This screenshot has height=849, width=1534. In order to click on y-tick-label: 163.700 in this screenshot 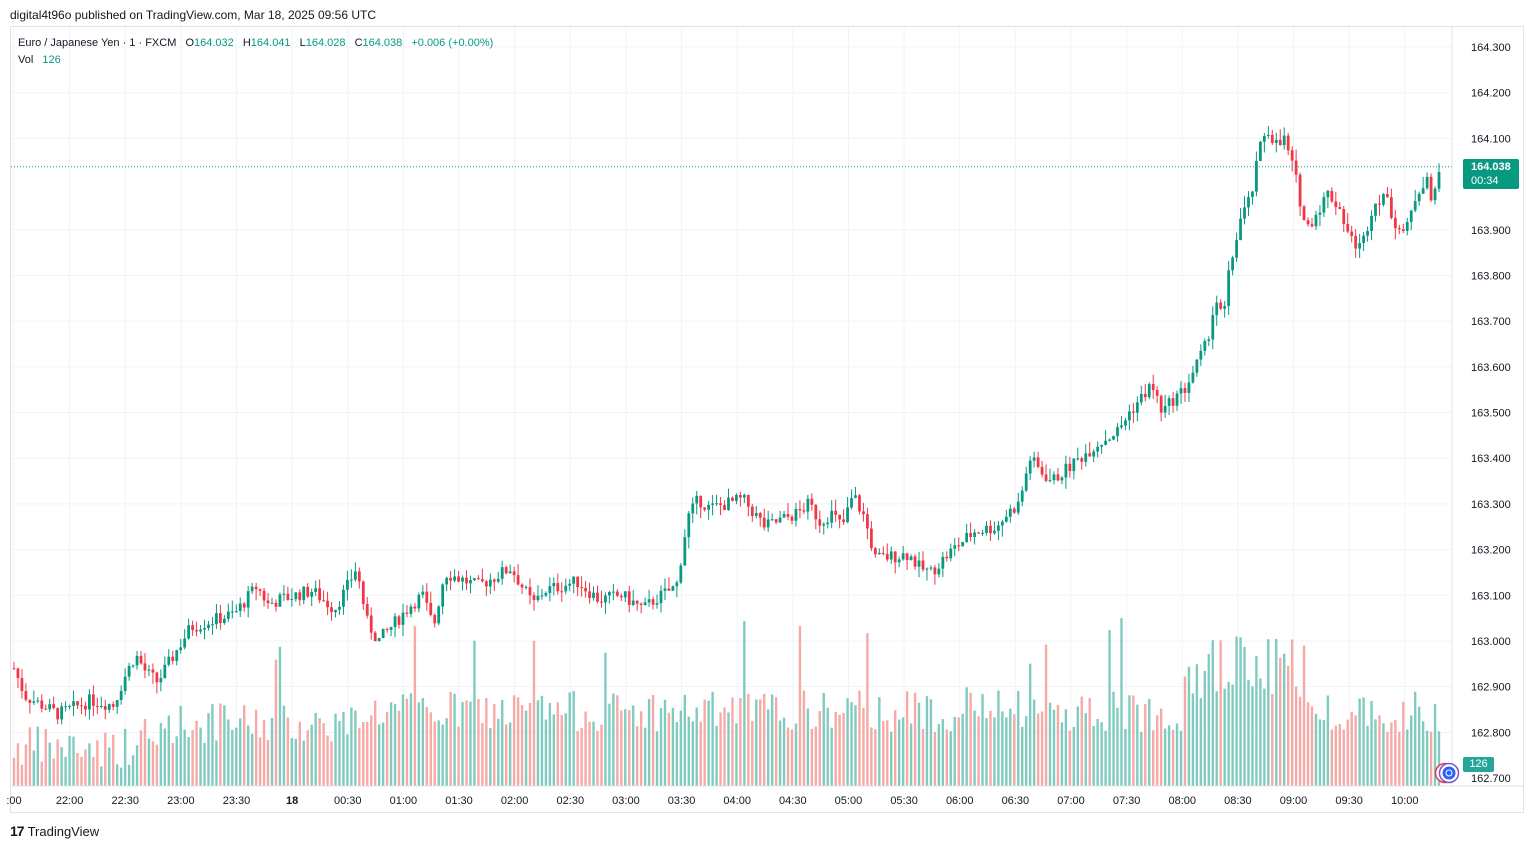, I will do `click(1491, 322)`.